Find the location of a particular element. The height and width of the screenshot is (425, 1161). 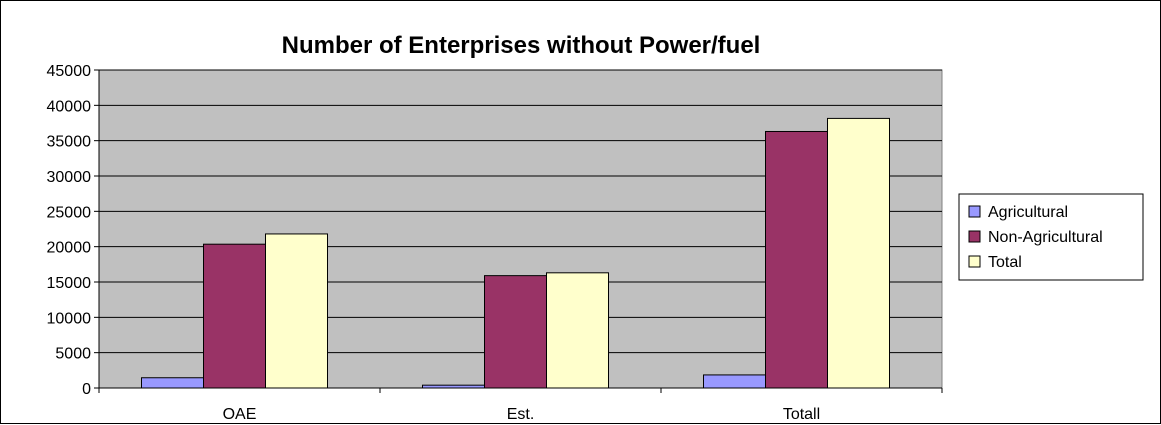

legend-label: Non-Agricultural is located at coordinates (1045, 237).